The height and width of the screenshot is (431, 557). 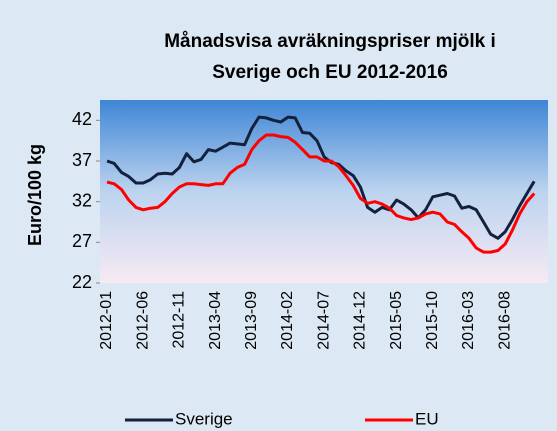 What do you see at coordinates (504, 320) in the screenshot?
I see `x-tick-label: 2016-08` at bounding box center [504, 320].